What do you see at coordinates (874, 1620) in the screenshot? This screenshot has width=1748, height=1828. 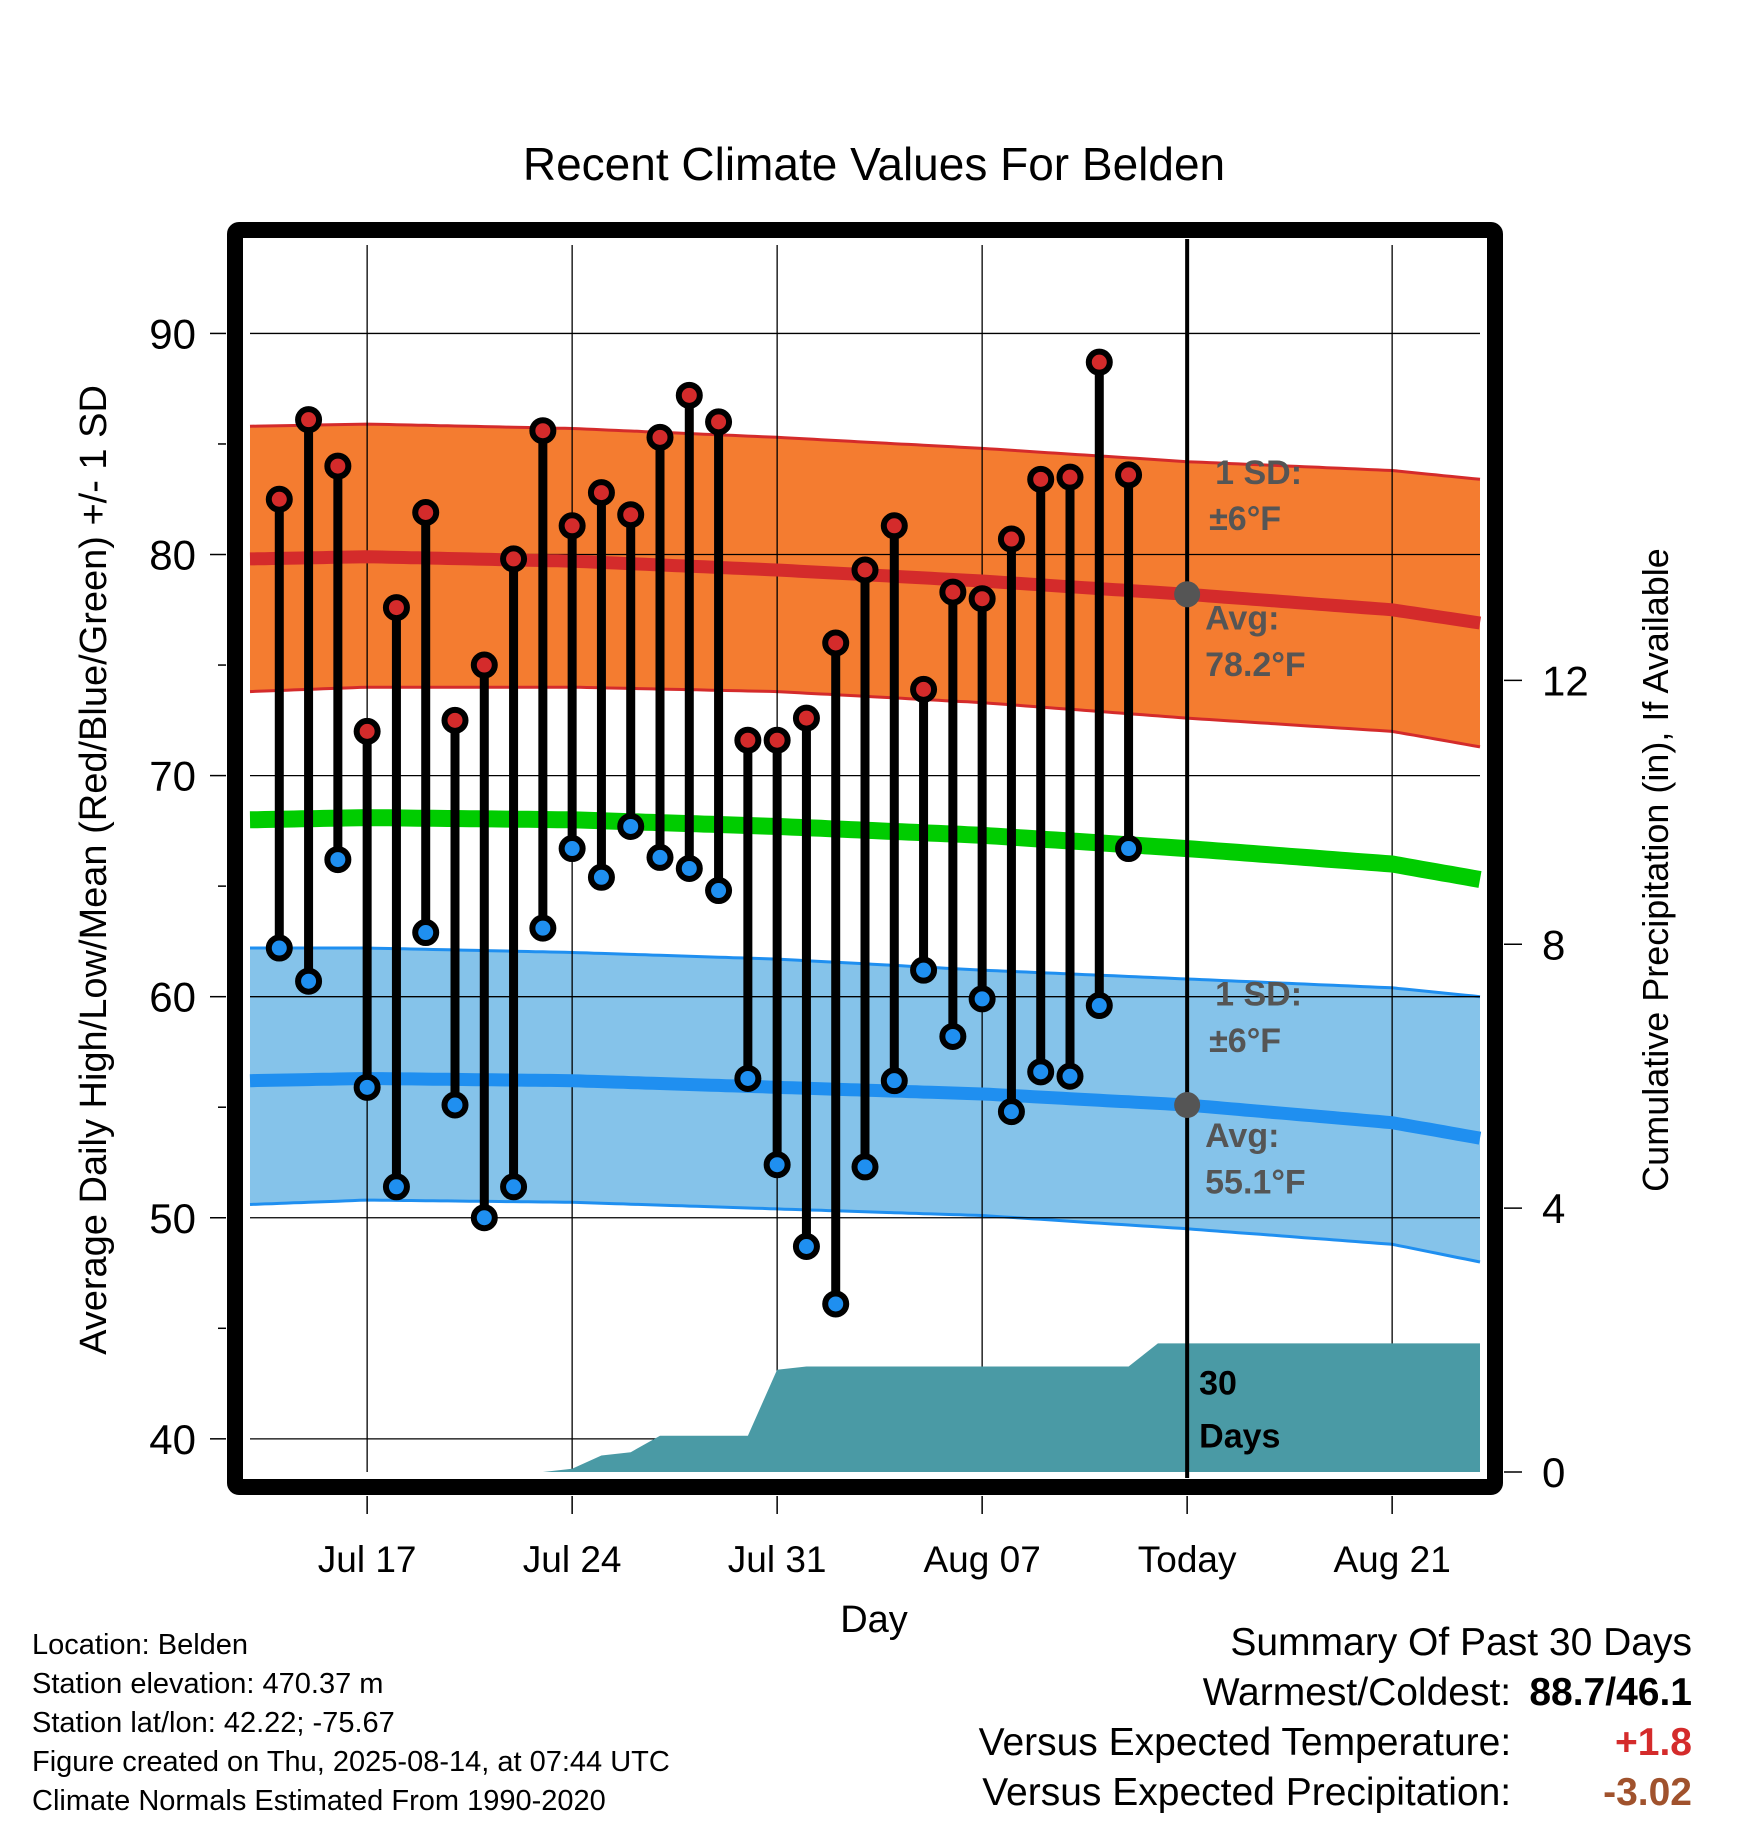 I see `x-axis-label: Day` at bounding box center [874, 1620].